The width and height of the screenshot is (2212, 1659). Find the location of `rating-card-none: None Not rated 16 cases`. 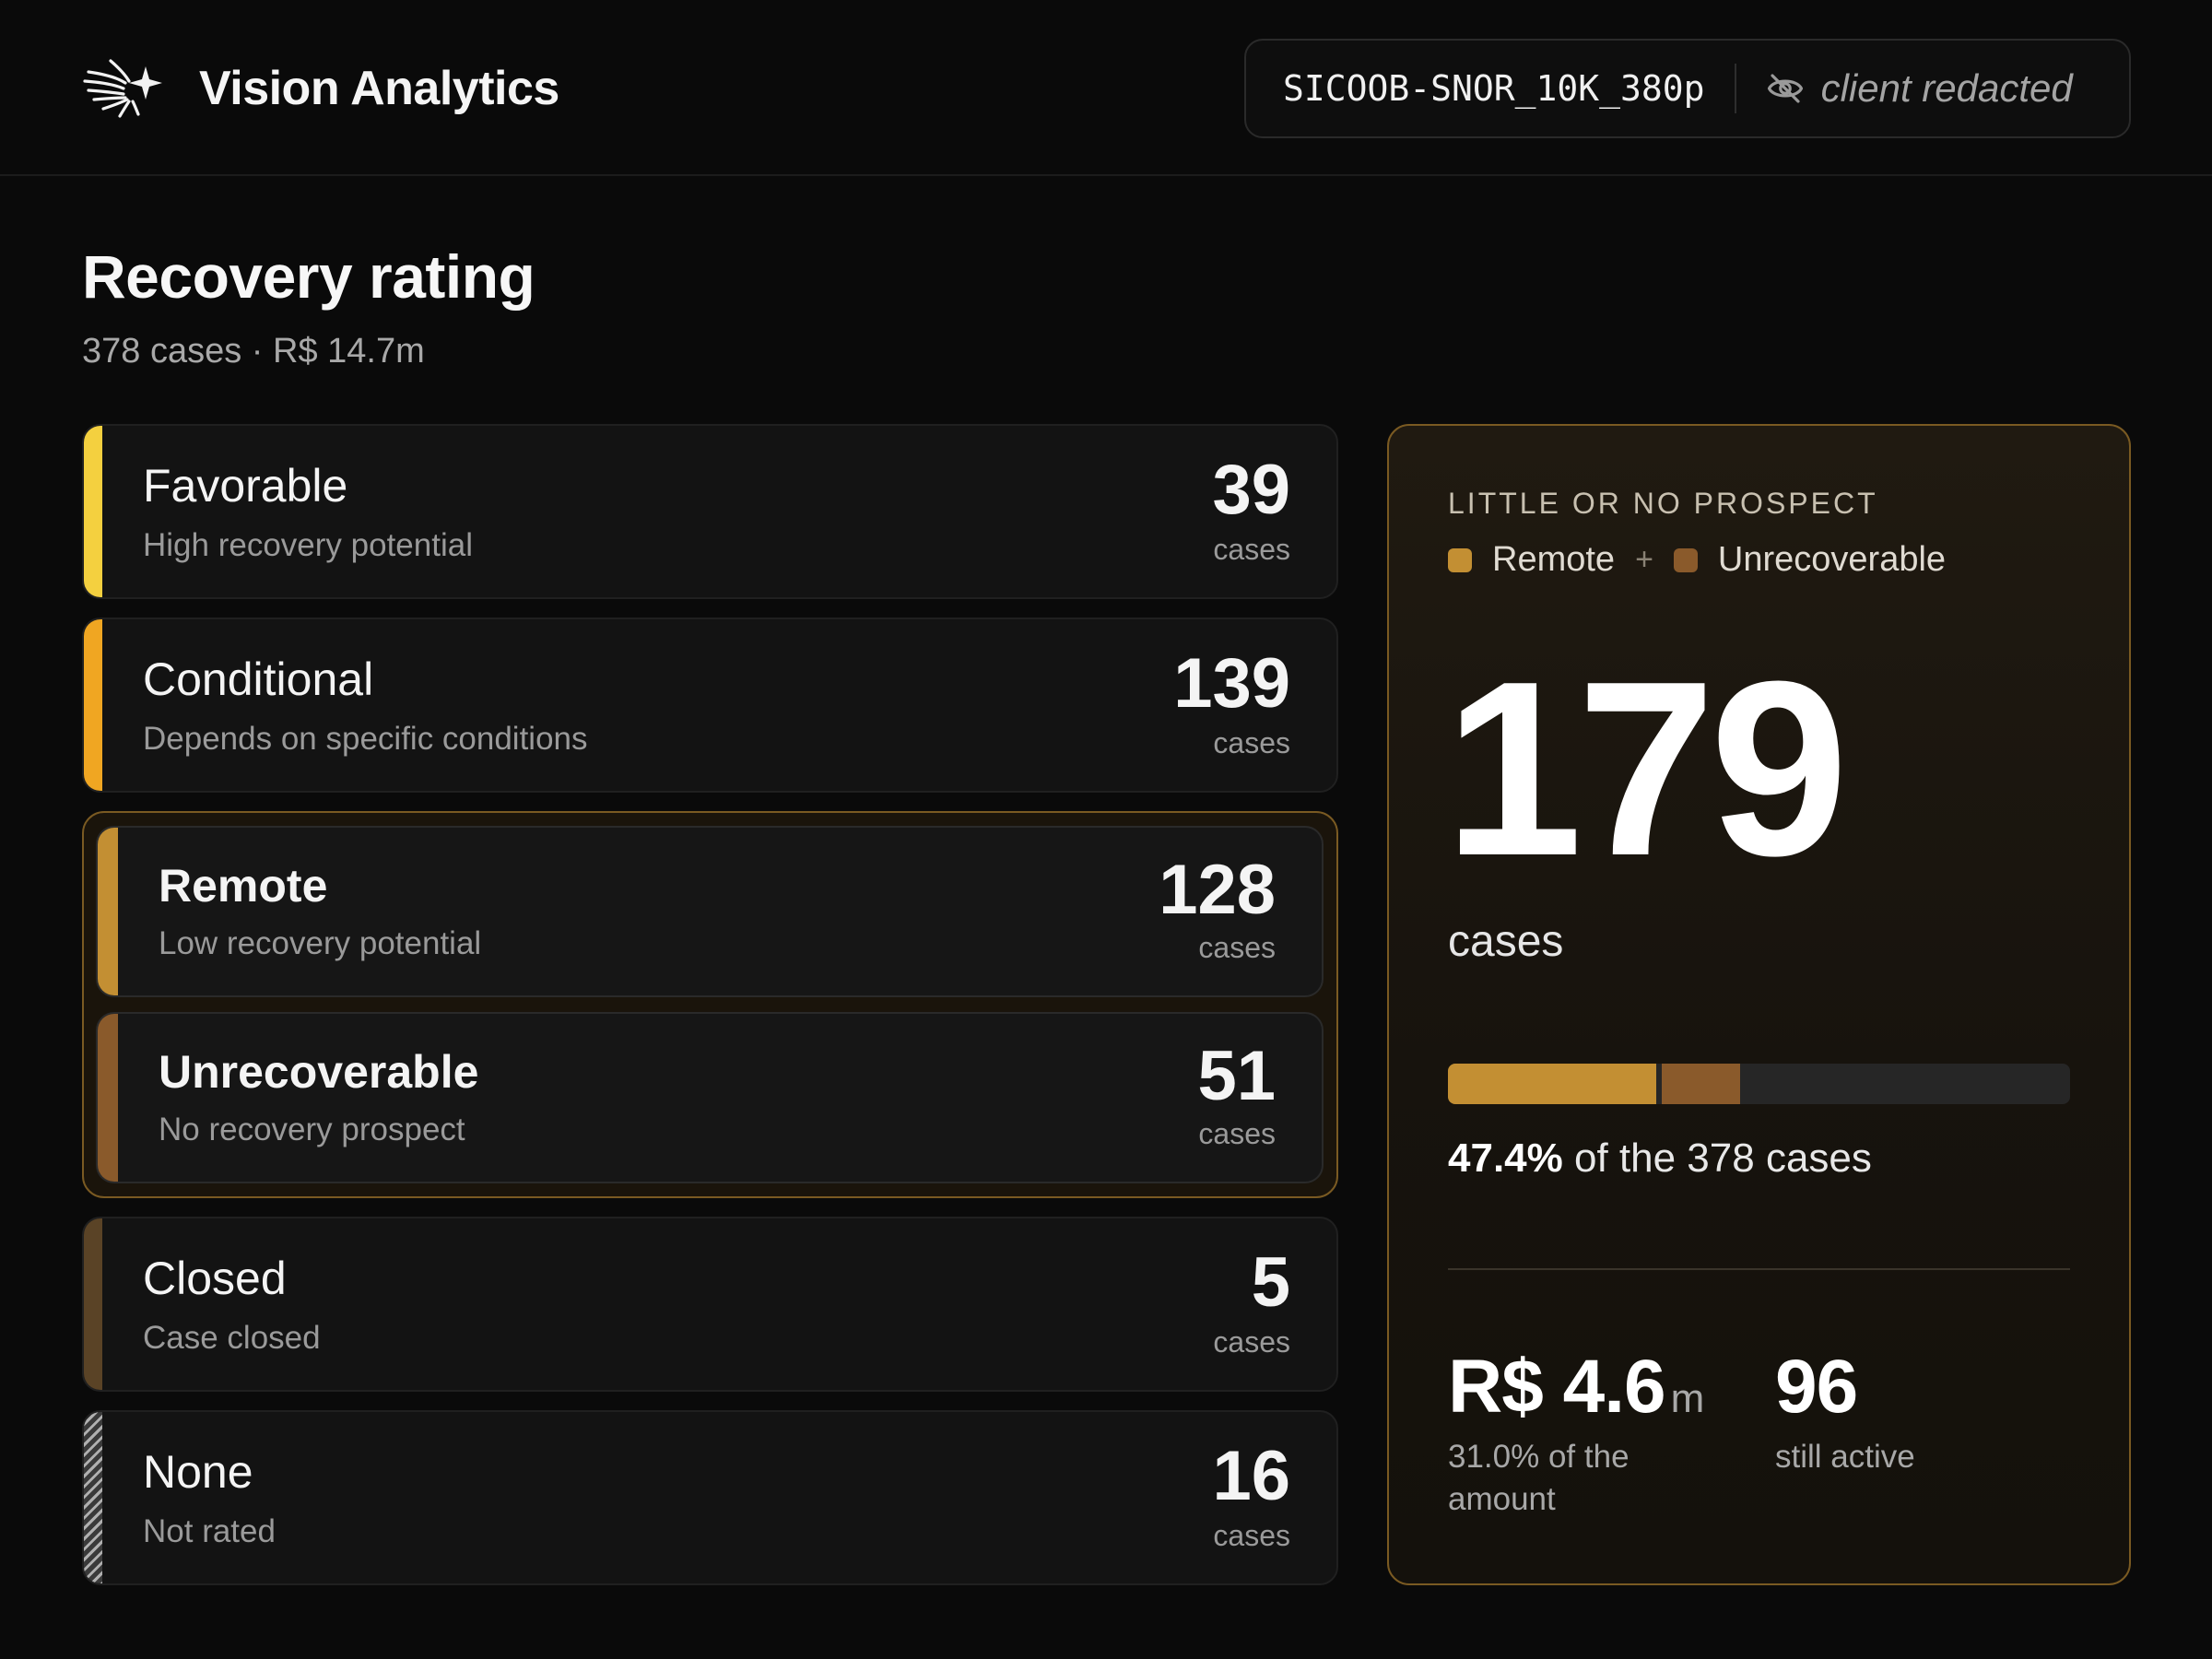

rating-card-none: None Not rated 16 cases is located at coordinates (710, 1497).